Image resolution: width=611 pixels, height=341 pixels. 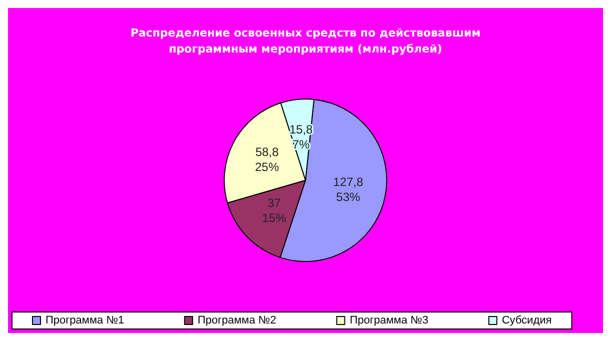 I want to click on legend-label: Программа №1, so click(x=85, y=320).